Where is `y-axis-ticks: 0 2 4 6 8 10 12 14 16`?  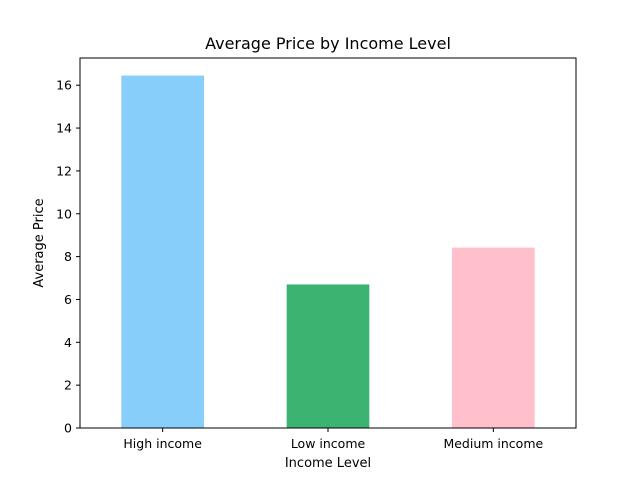
y-axis-ticks: 0 2 4 6 8 10 12 14 16 is located at coordinates (68, 257).